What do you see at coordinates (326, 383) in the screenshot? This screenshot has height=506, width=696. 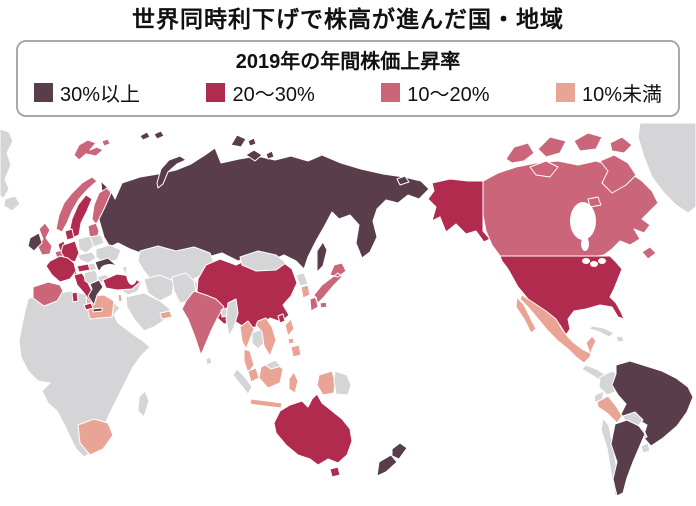 I see `region-new-guinea-west` at bounding box center [326, 383].